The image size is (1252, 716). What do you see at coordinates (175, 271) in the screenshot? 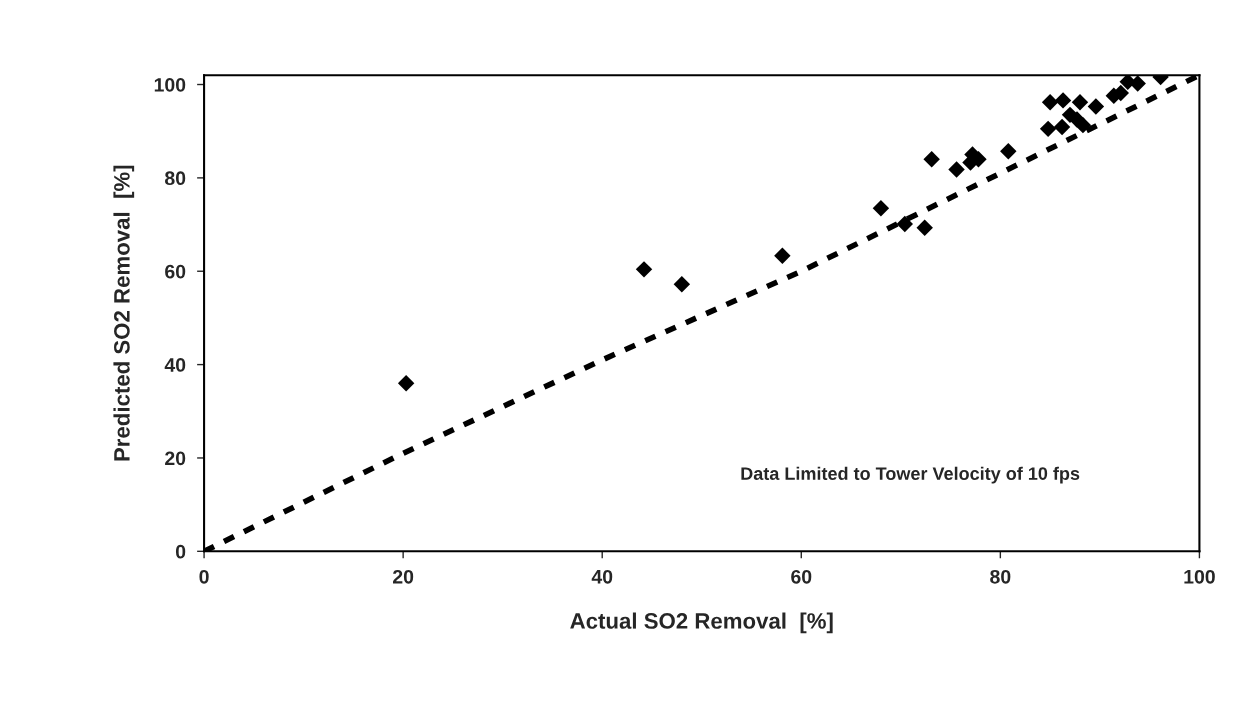
I see `y-tick-label: 60` at bounding box center [175, 271].